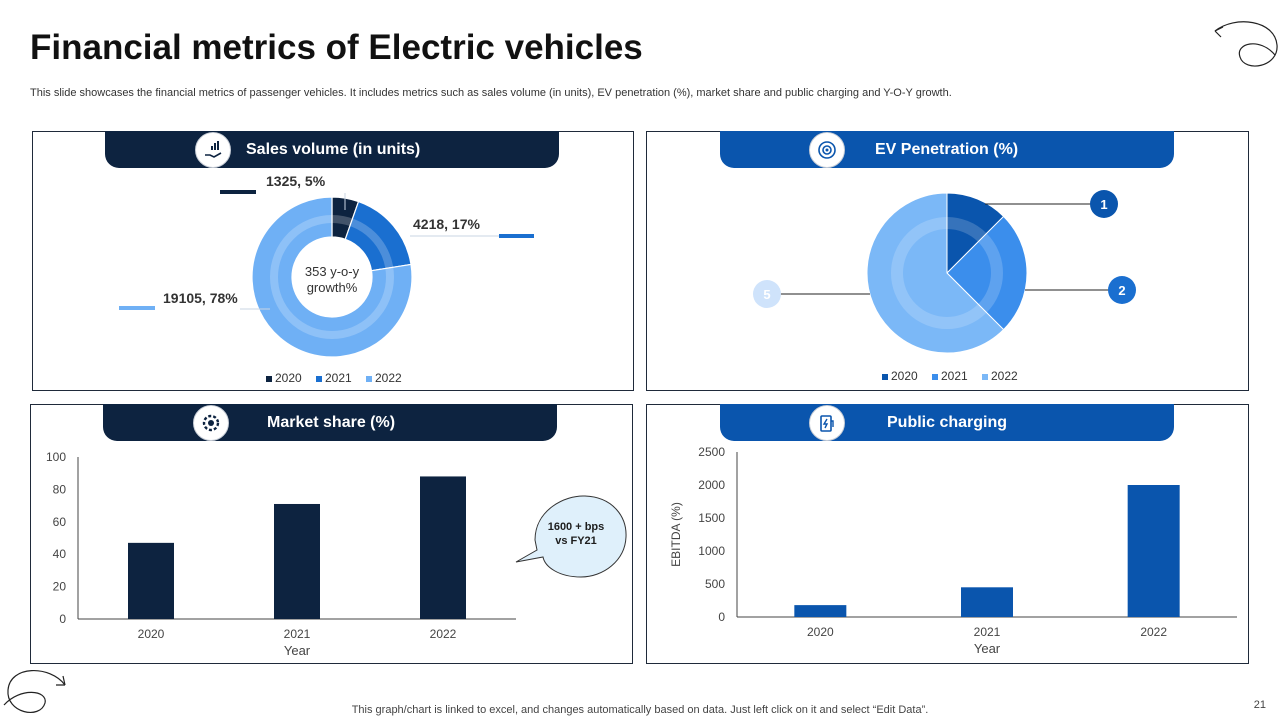  What do you see at coordinates (1246, 44) in the screenshot?
I see `swirl-arrow-top-icon` at bounding box center [1246, 44].